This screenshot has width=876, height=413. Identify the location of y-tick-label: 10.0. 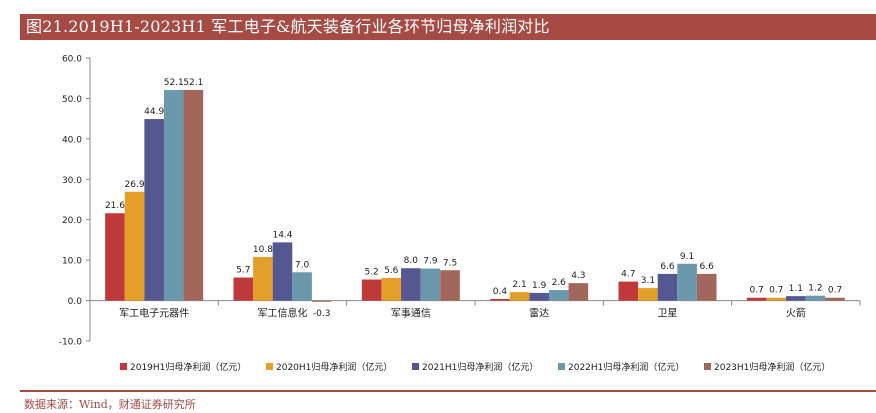
(72, 262).